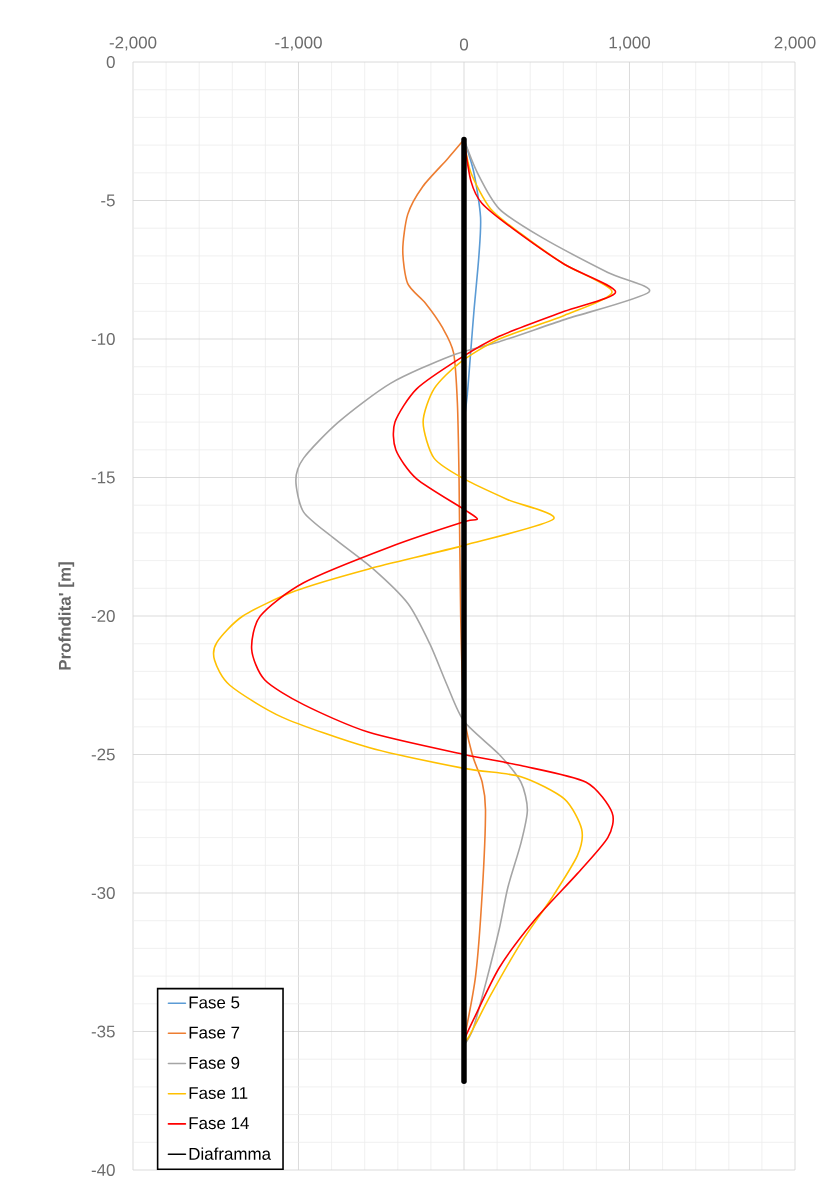 This screenshot has height=1184, width=834. What do you see at coordinates (103, 1031) in the screenshot?
I see `y-tick-label: -35` at bounding box center [103, 1031].